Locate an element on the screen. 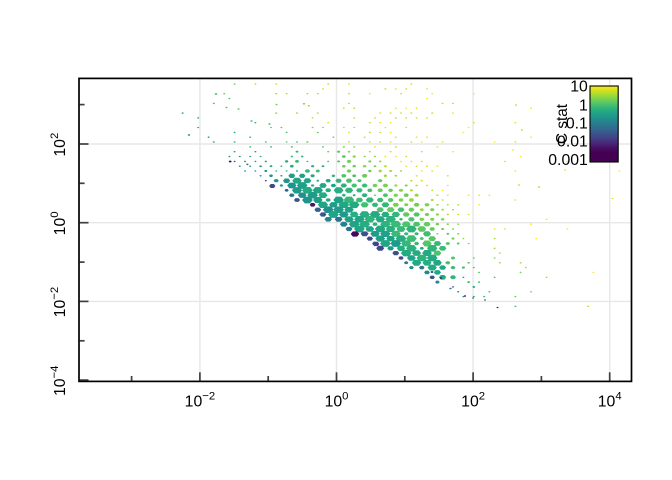 This screenshot has height=480, width=672. svg-text: 1 is located at coordinates (583, 105).